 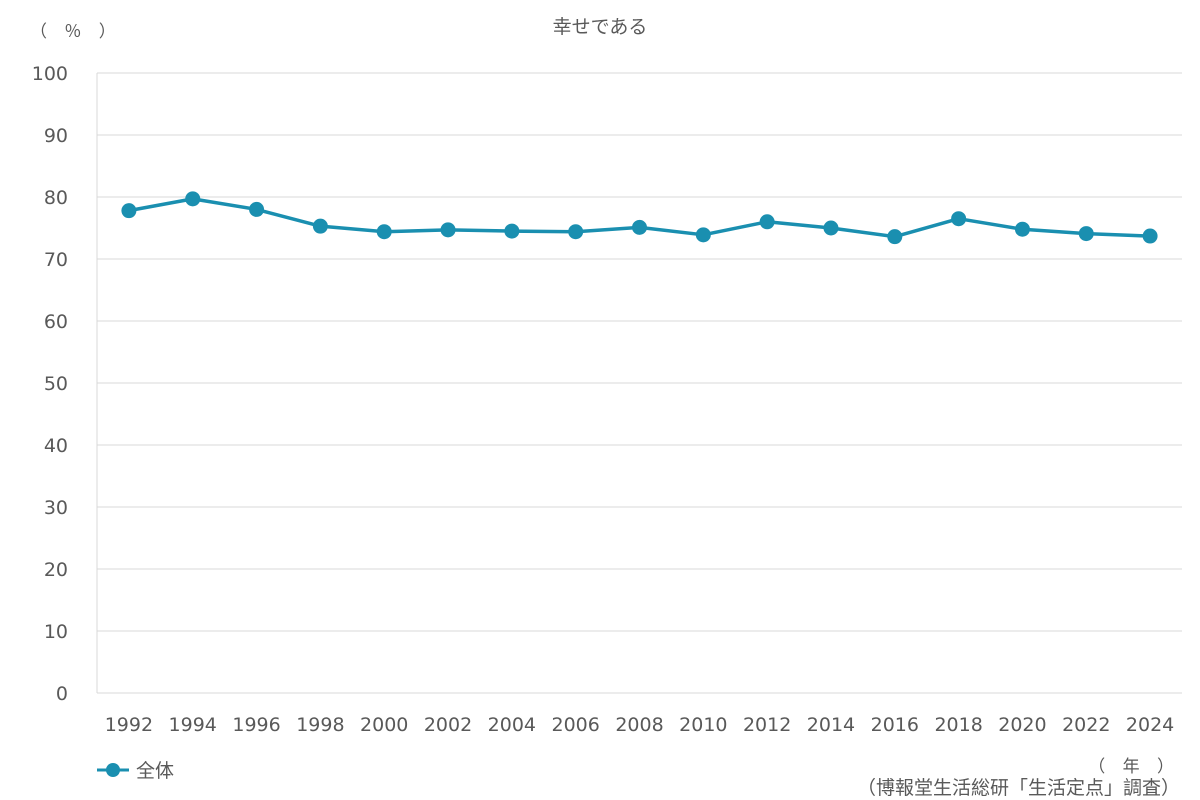 What do you see at coordinates (831, 228) in the screenshot?
I see `data-point-2014` at bounding box center [831, 228].